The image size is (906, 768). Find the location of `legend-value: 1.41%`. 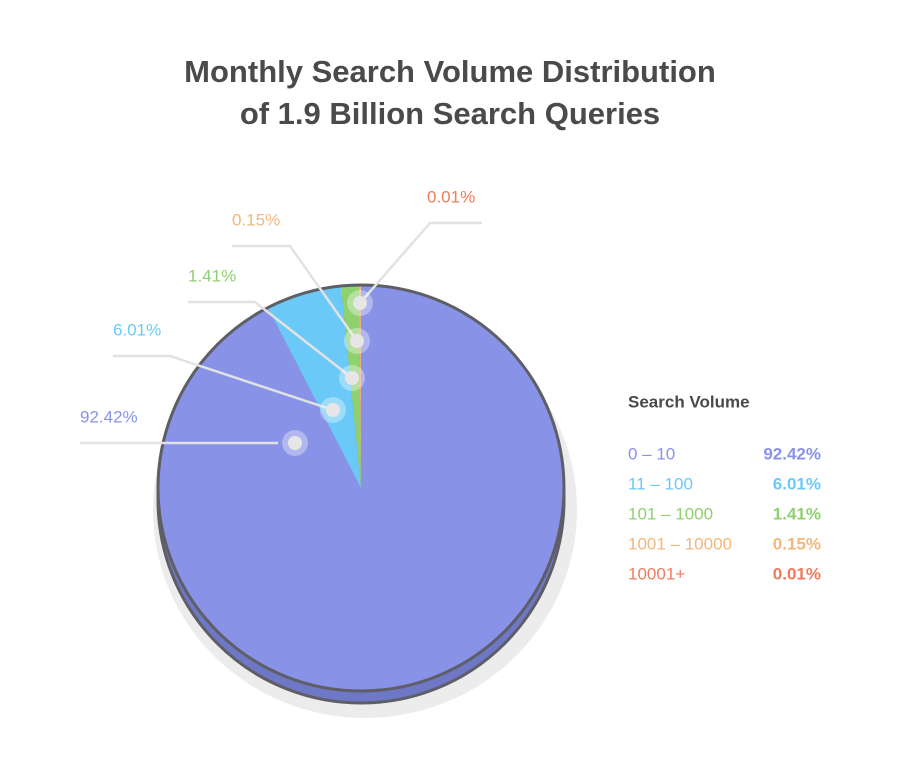

legend-value: 1.41% is located at coordinates (797, 513).